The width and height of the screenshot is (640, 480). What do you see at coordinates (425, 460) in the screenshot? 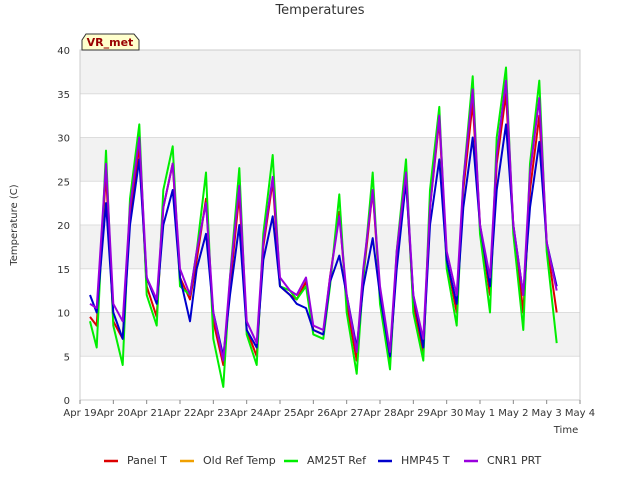
I see `legend-label: HMP45 T` at bounding box center [425, 460].